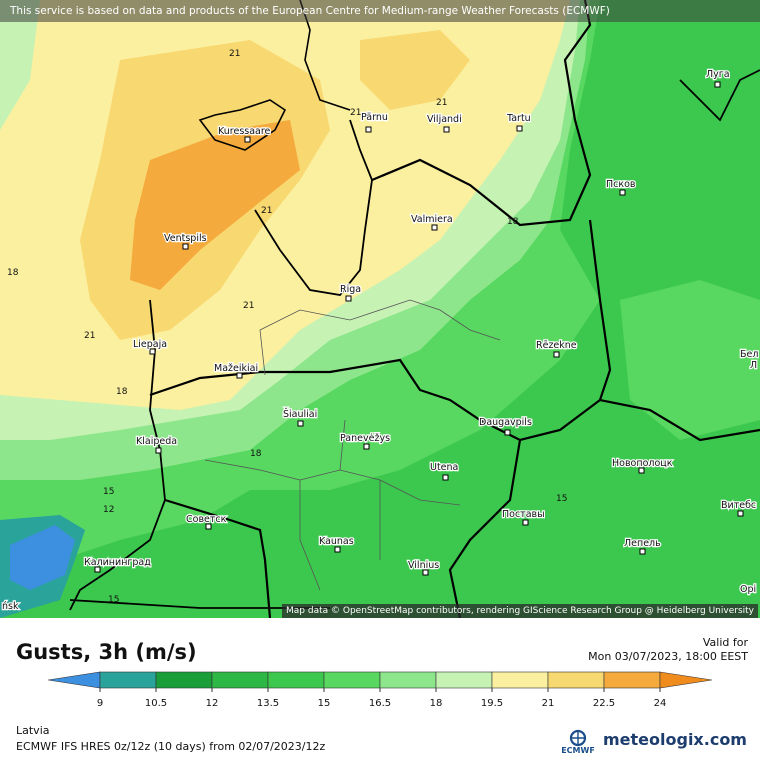 This screenshot has width=760, height=760. I want to click on coastline-gulf-of-riga, so click(313, 207).